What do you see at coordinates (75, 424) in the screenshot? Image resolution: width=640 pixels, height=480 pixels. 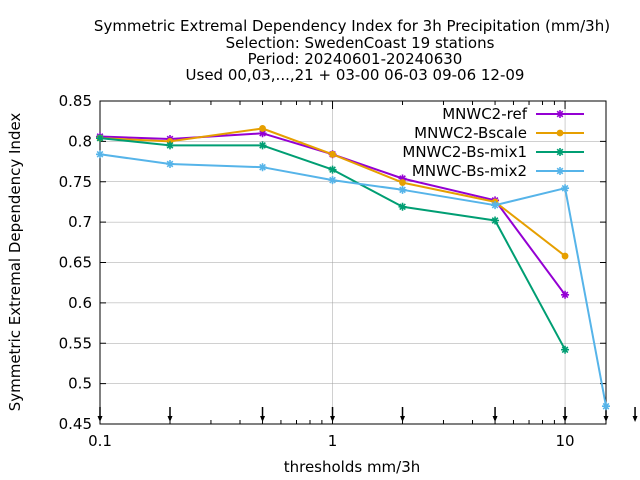 I see `y-tick-label: 0.45` at bounding box center [75, 424].